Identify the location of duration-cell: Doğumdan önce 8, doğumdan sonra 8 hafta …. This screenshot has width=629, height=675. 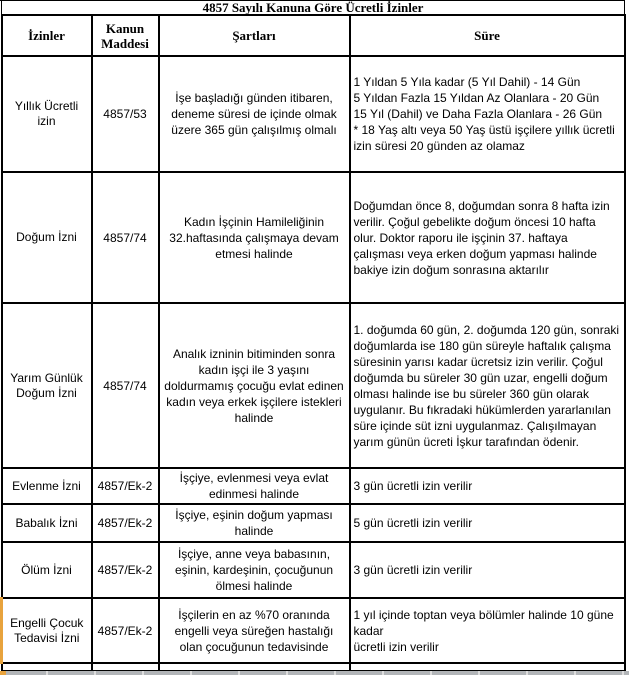
(487, 237).